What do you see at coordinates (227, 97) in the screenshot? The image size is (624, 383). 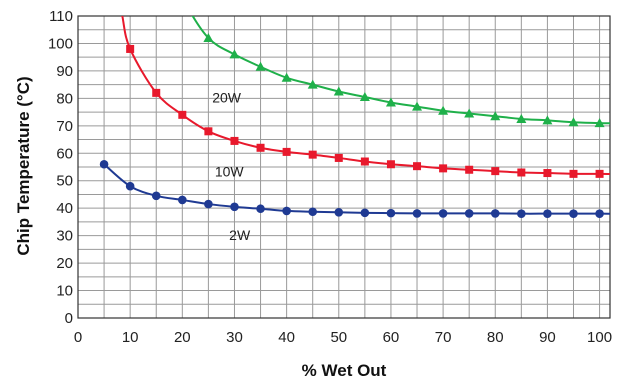 I see `series-label-20w: 20W` at bounding box center [227, 97].